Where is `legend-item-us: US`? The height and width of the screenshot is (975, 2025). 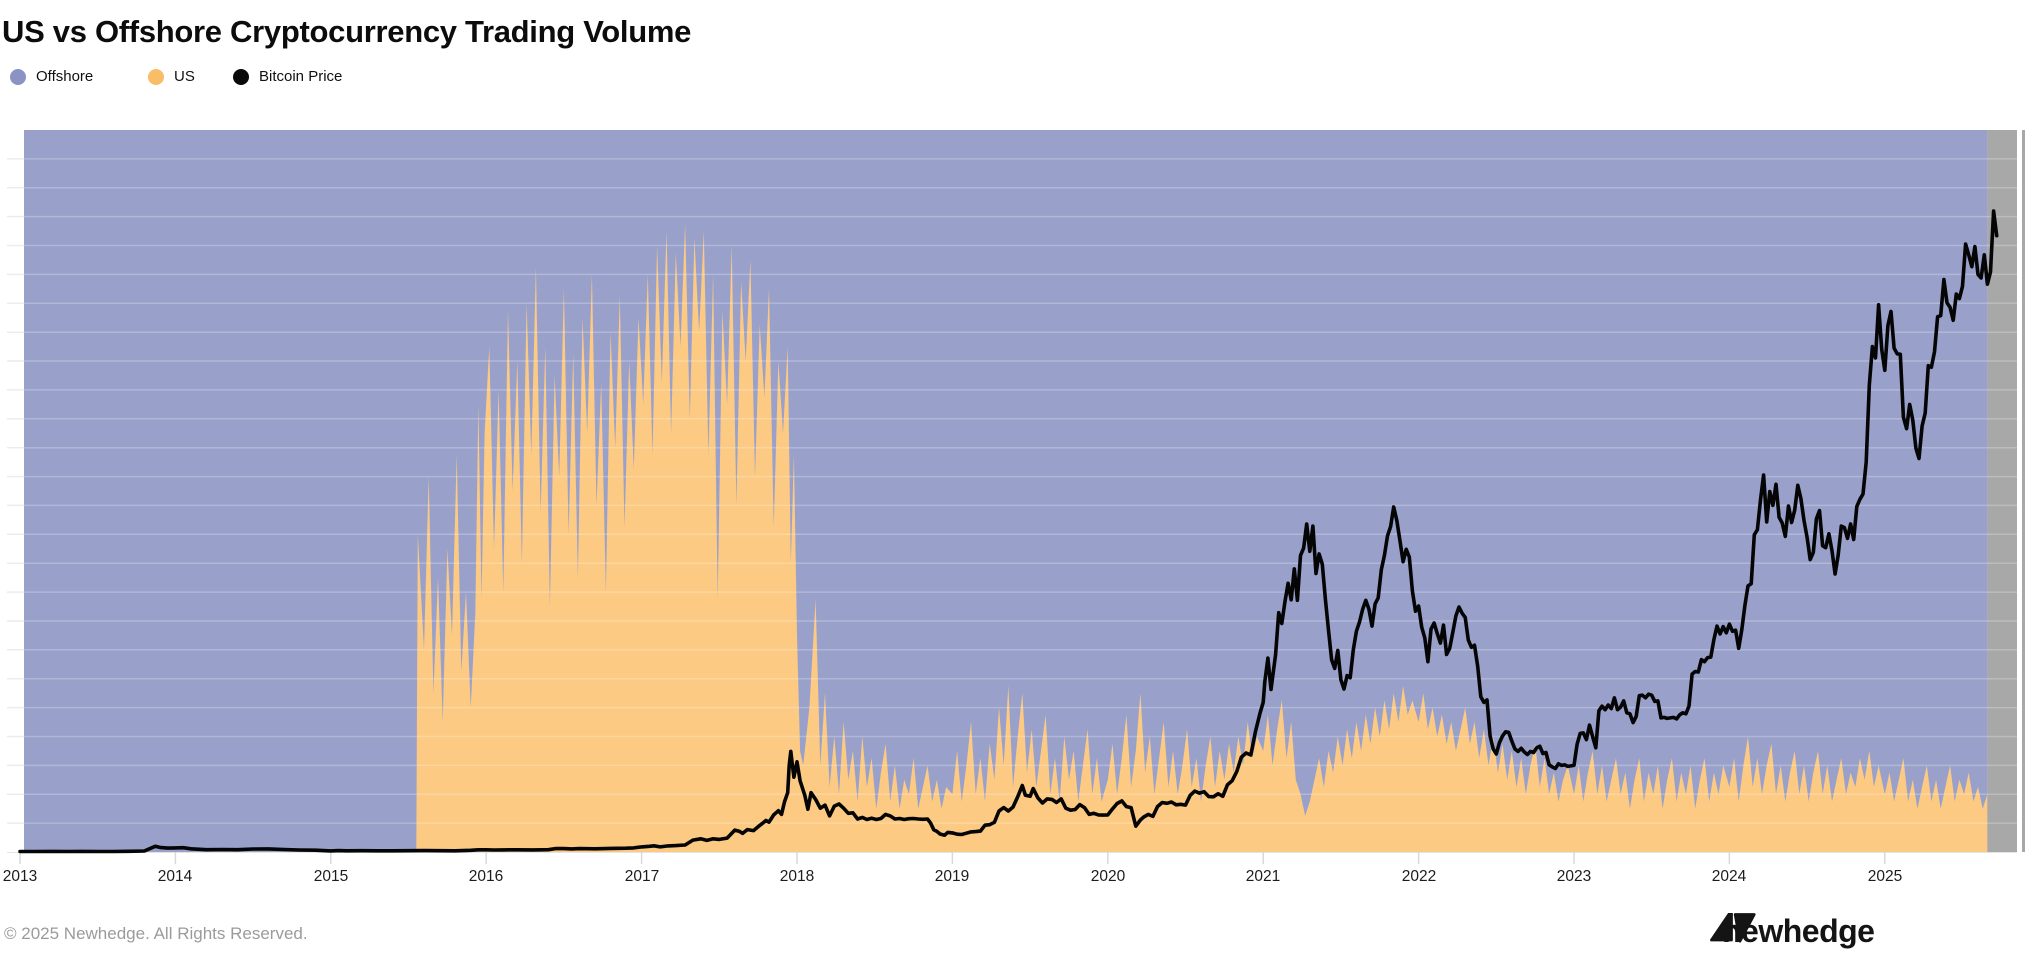 legend-item-us: US is located at coordinates (190, 76).